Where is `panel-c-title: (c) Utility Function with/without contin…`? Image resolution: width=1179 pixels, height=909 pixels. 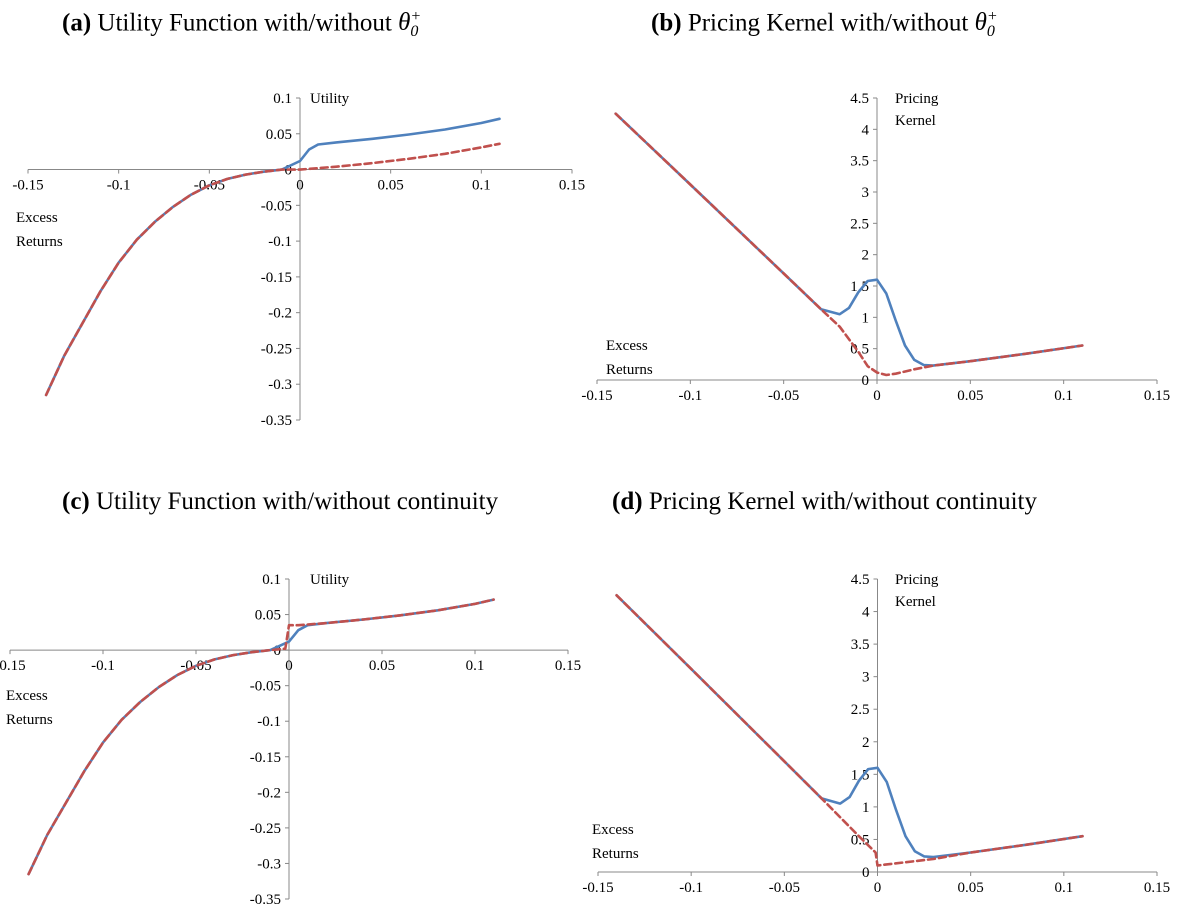
panel-c-title: (c) Utility Function with/without contin… is located at coordinates (280, 502).